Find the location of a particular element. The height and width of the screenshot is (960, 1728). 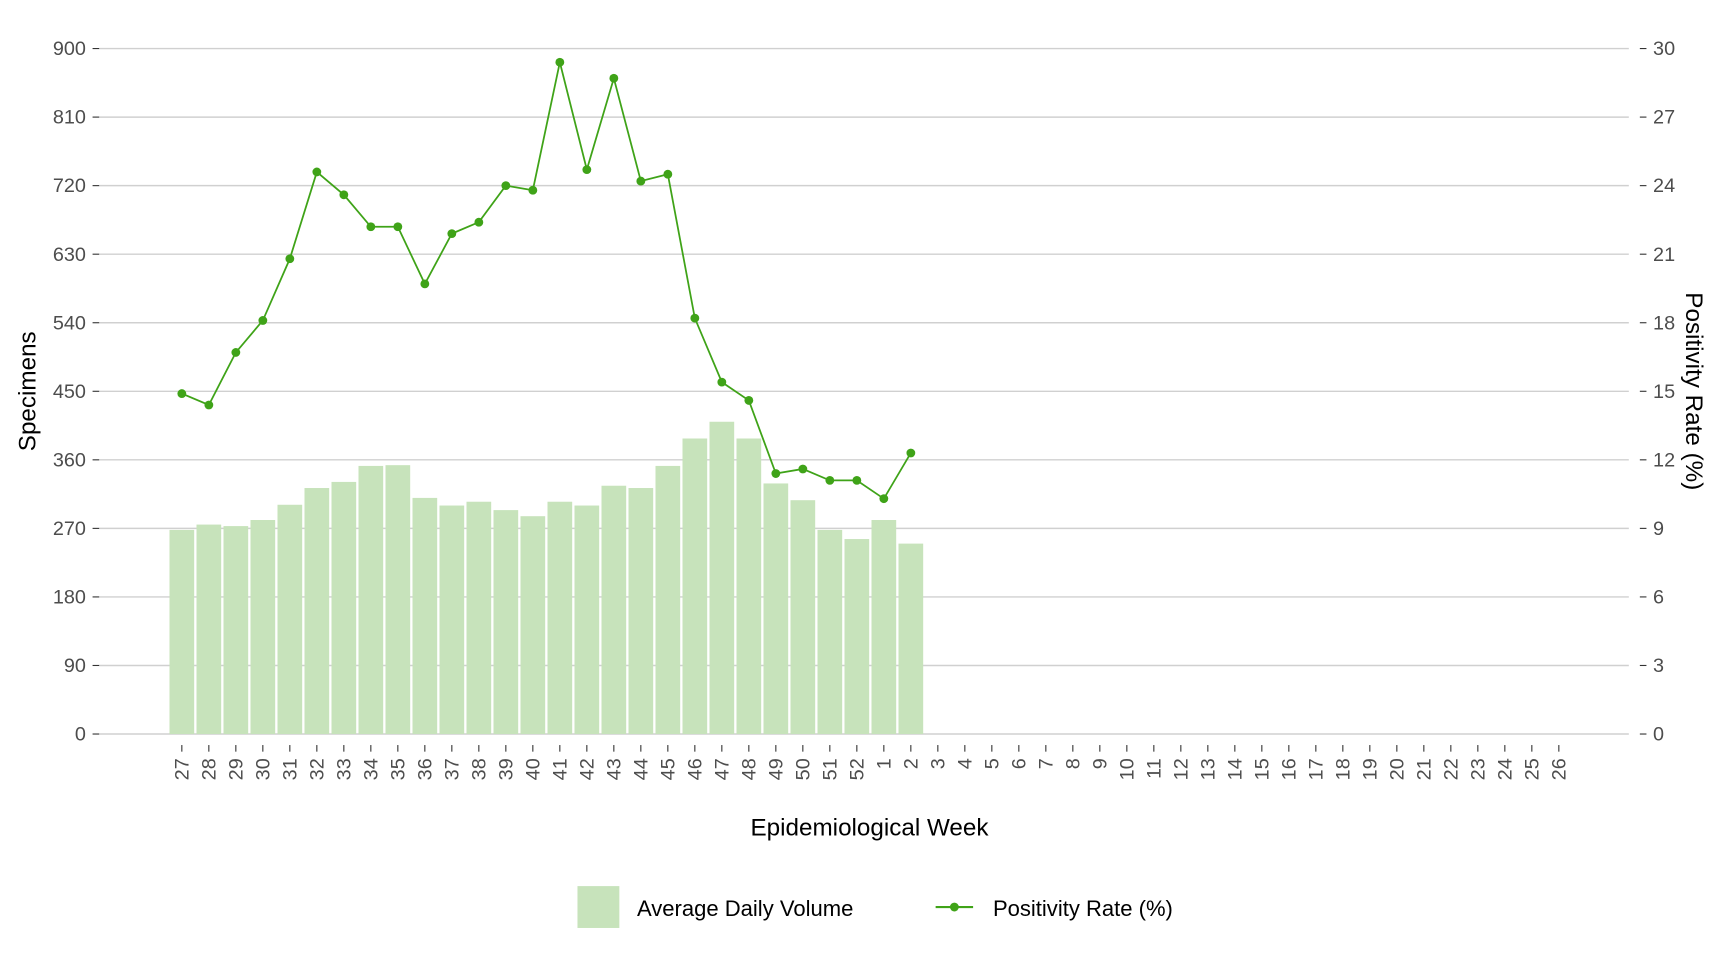

x-tick-label: 38 is located at coordinates (479, 769).